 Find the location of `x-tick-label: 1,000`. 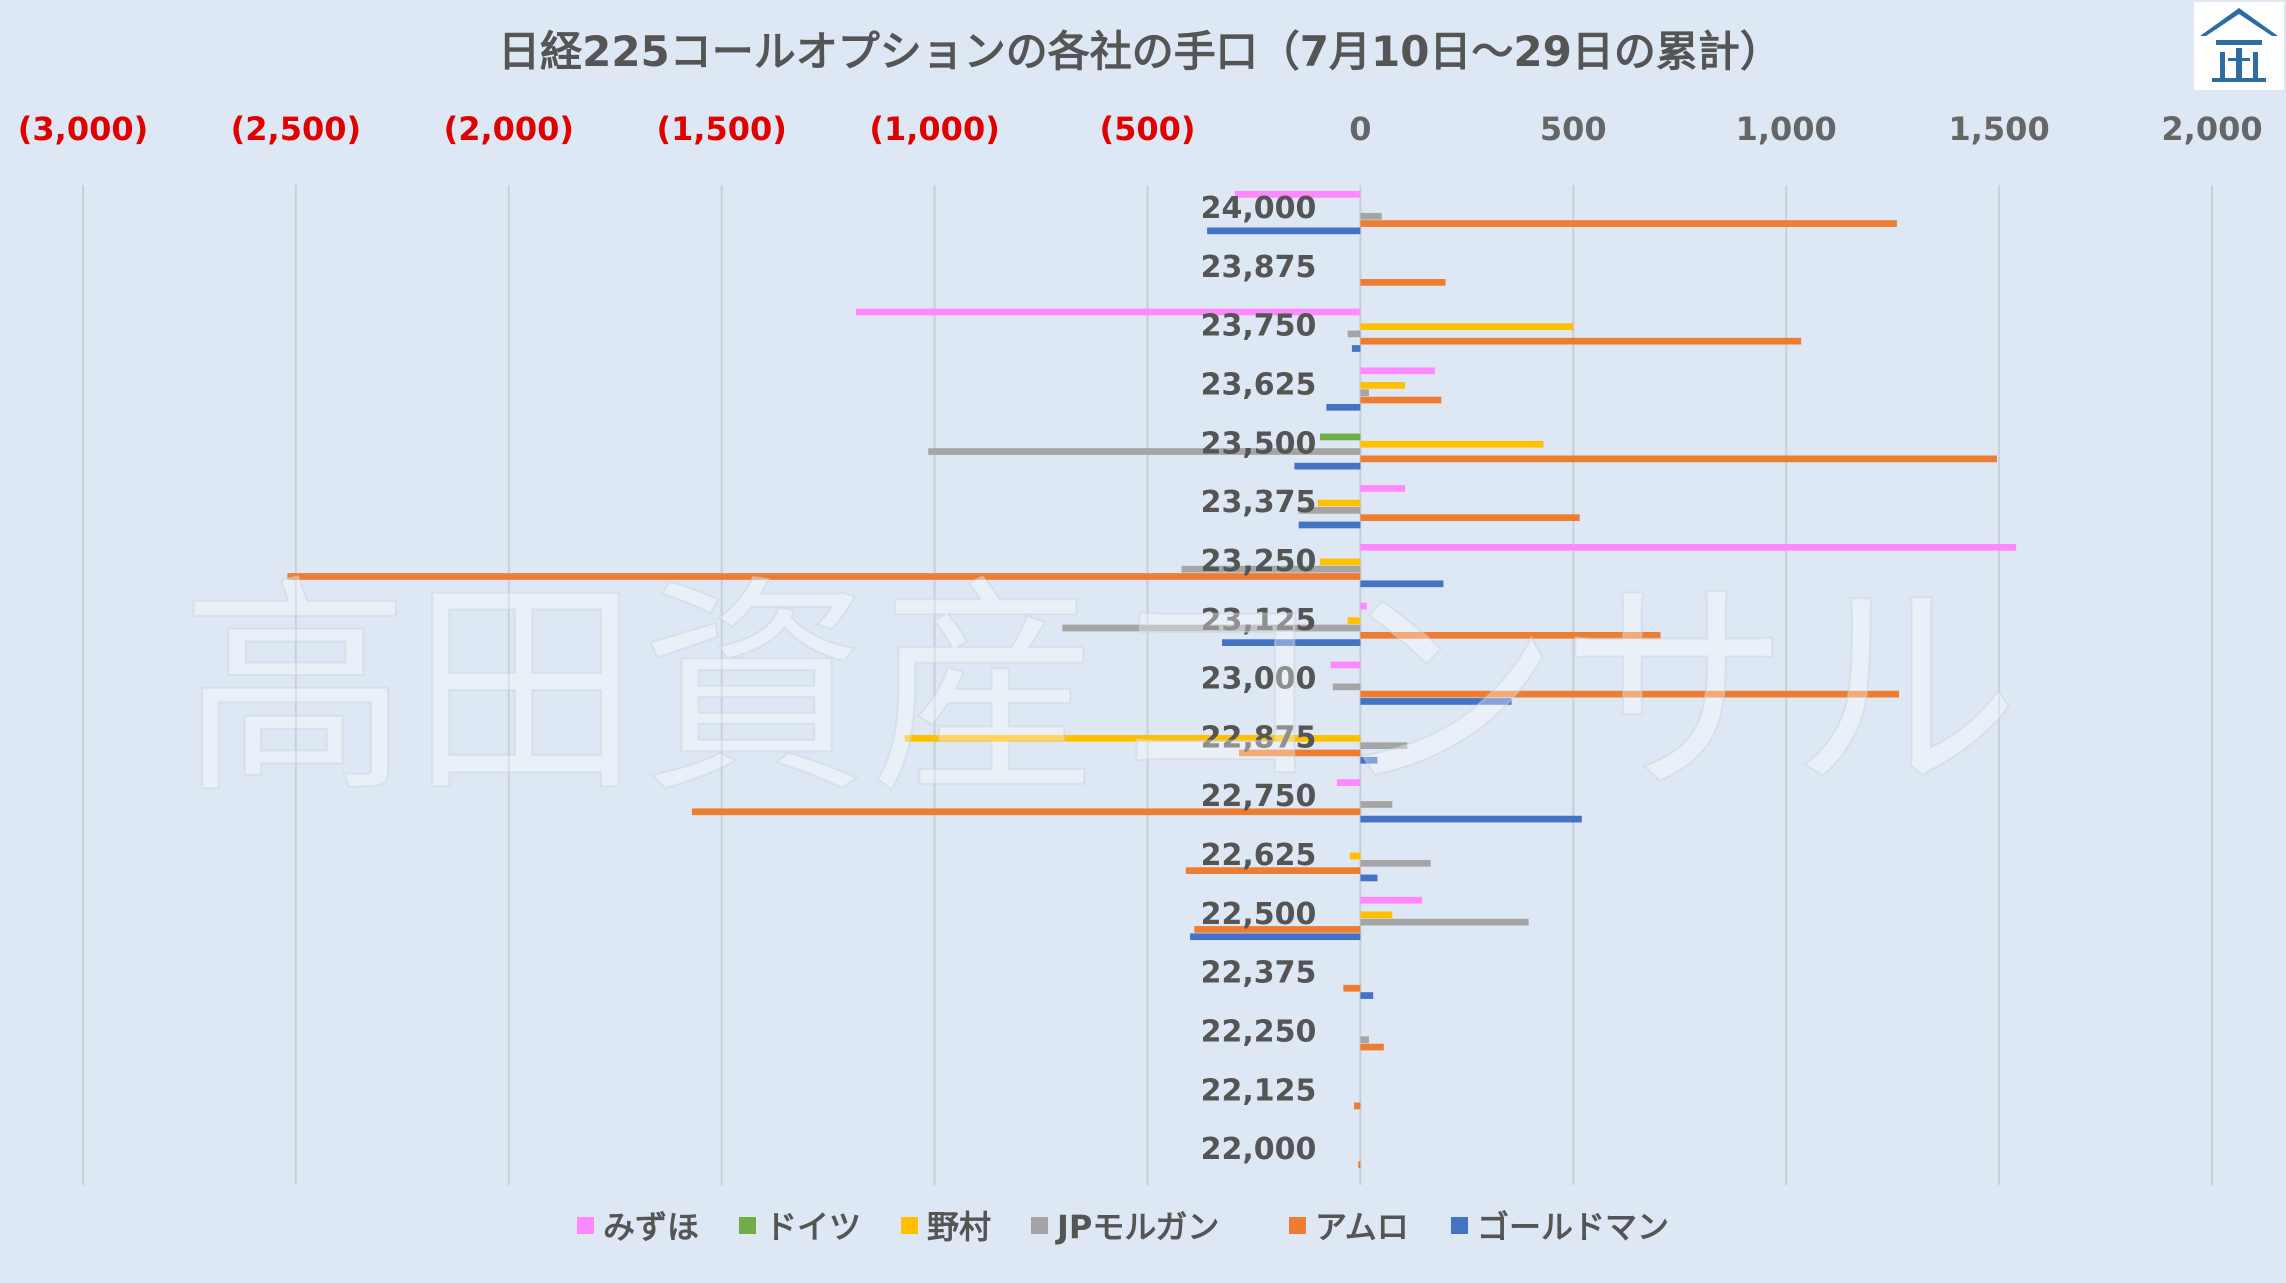

x-tick-label: 1,000 is located at coordinates (1786, 129).